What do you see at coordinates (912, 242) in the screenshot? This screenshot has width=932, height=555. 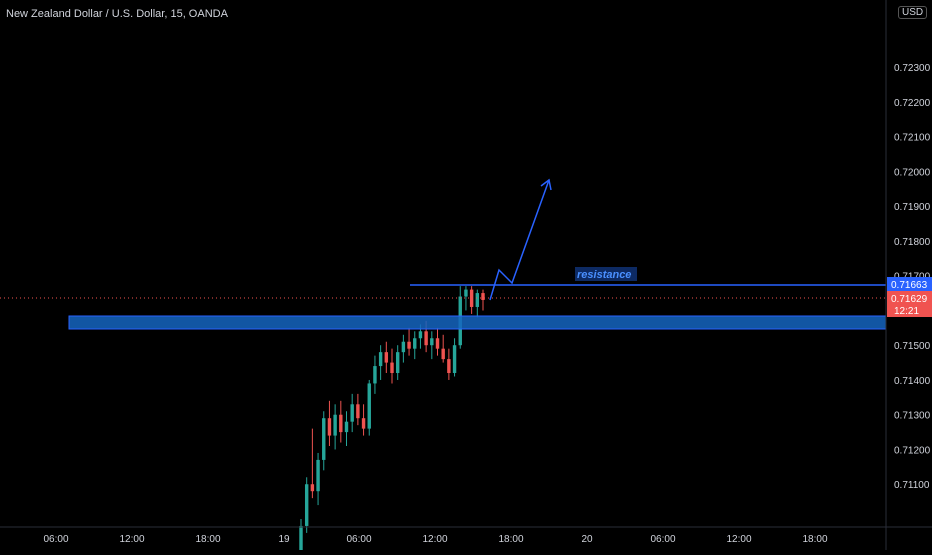 I see `y-tick-label: 0.71800` at bounding box center [912, 242].